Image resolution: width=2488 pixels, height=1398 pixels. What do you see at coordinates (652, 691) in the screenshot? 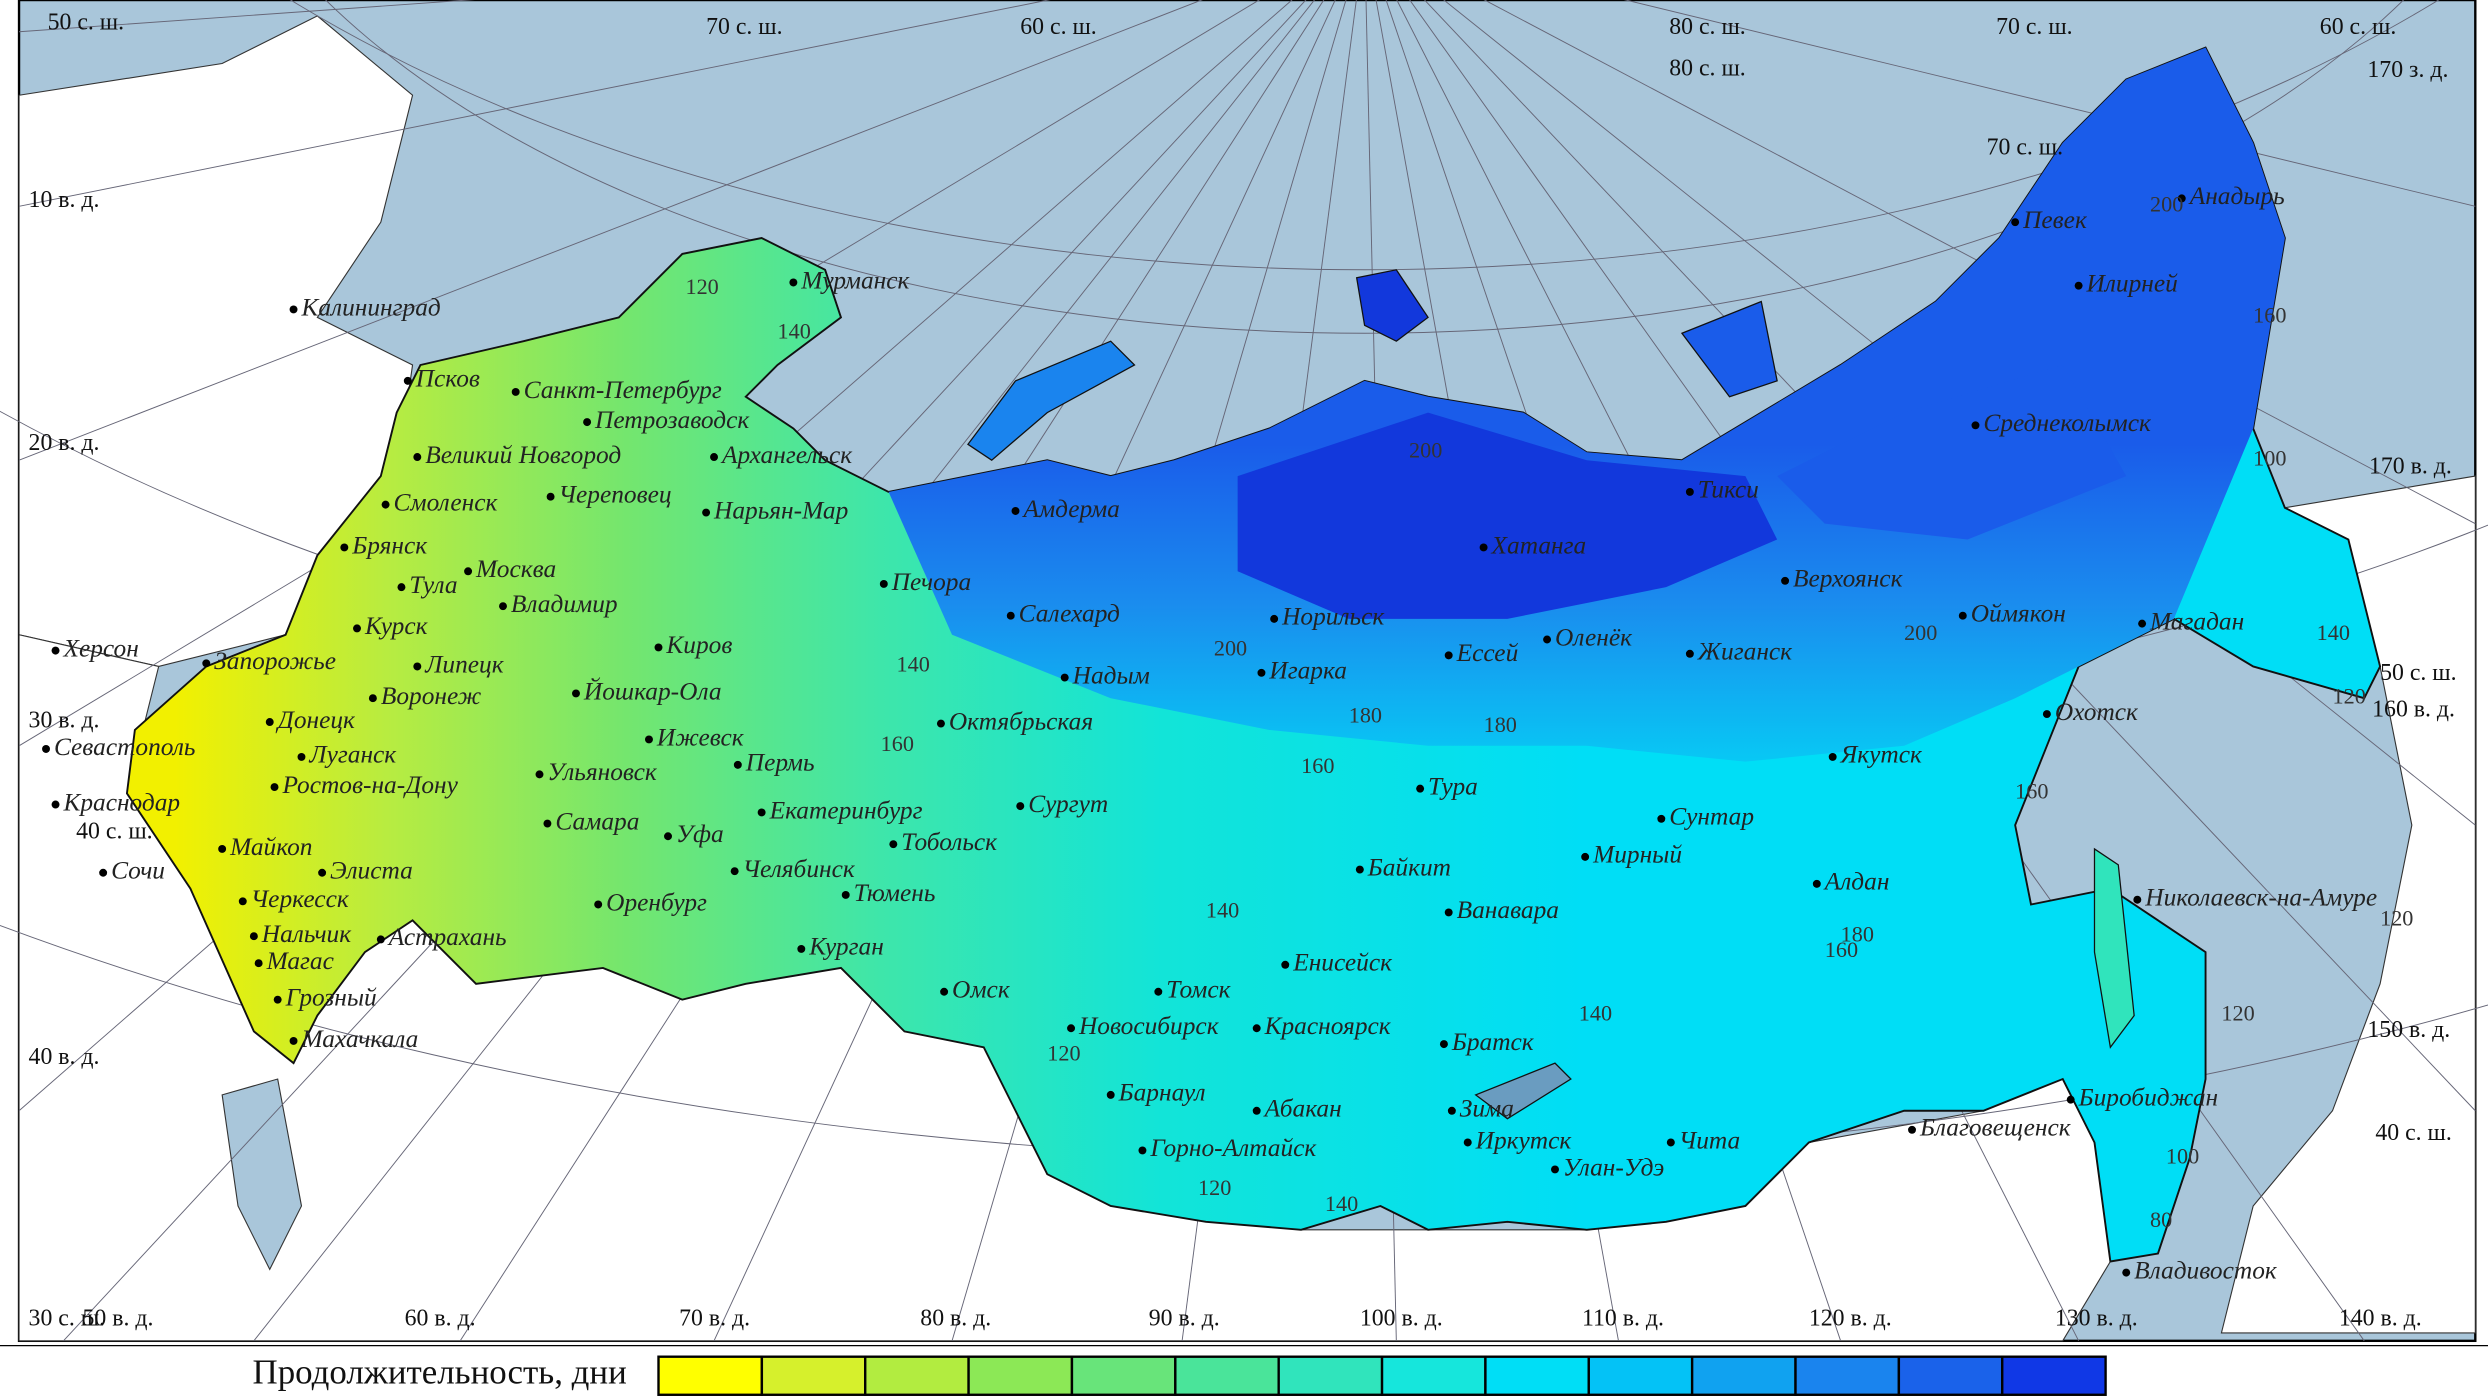
I see `city-label: Йошкар-Ола` at bounding box center [652, 691].